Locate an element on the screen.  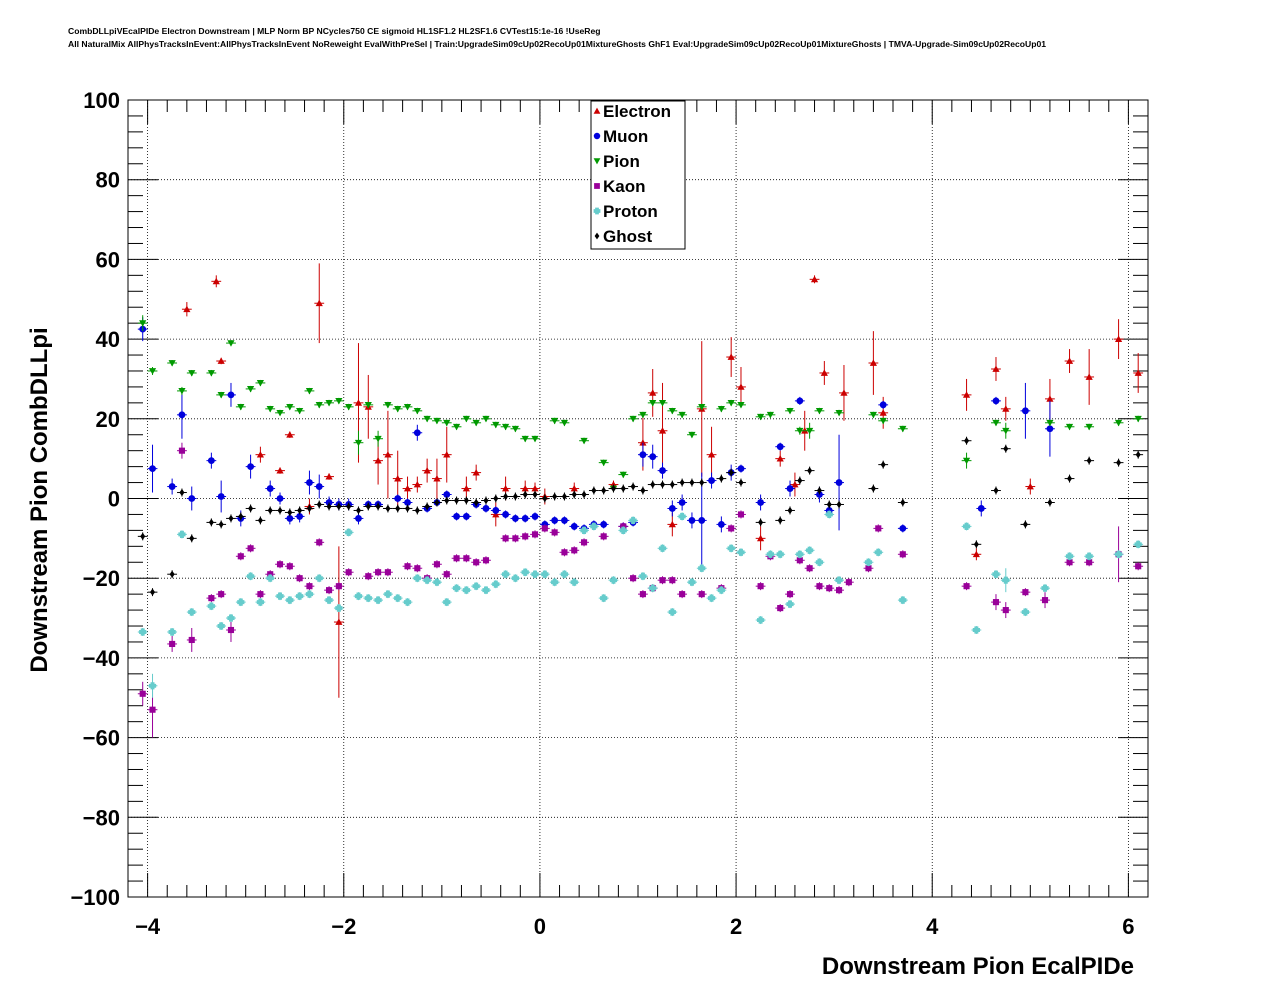
legend-label-kaon: Kaon is located at coordinates (624, 186).